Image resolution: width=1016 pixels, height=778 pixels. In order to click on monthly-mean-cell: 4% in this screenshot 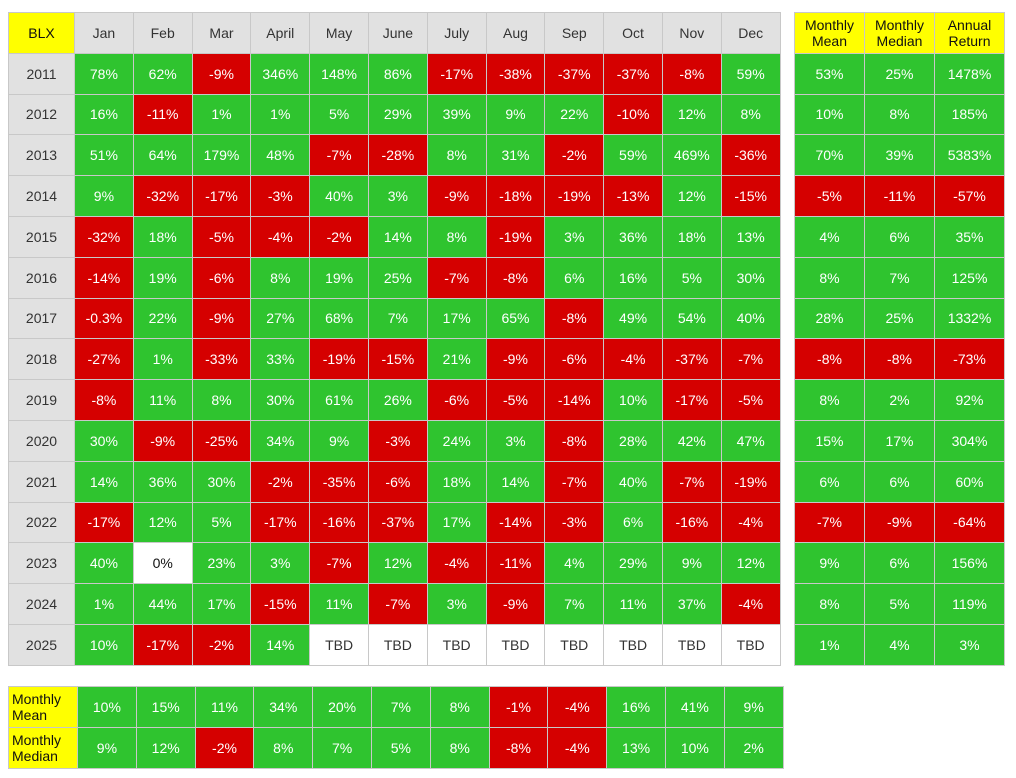, I will do `click(829, 236)`.